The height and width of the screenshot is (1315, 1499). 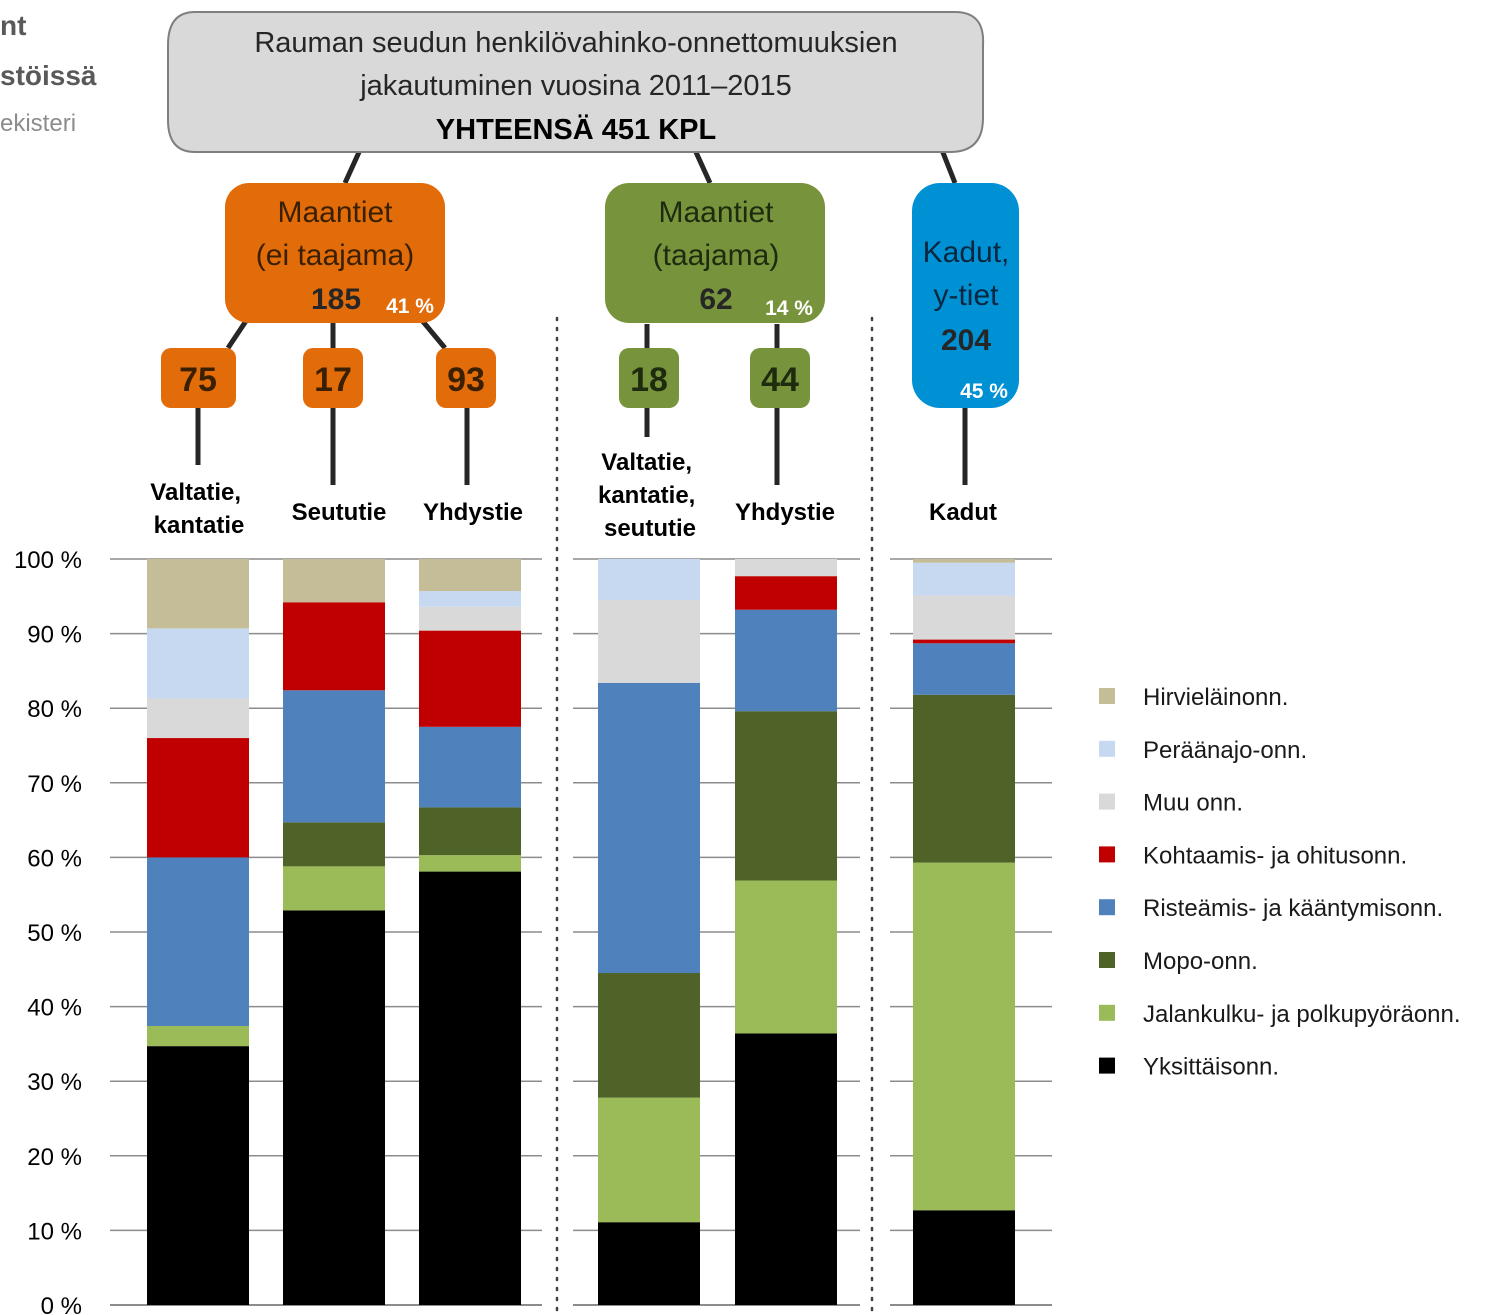 I want to click on y-tick-label-10: 100 %, so click(x=48, y=560).